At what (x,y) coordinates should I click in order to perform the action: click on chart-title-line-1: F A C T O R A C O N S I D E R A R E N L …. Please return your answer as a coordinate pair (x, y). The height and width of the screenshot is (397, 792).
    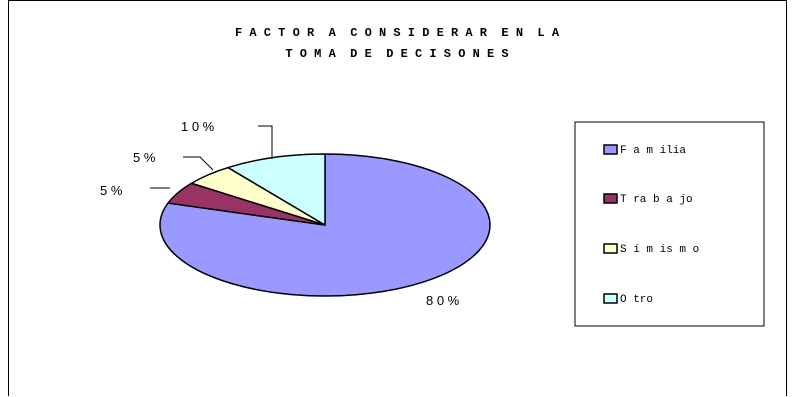
    Looking at the image, I should click on (397, 33).